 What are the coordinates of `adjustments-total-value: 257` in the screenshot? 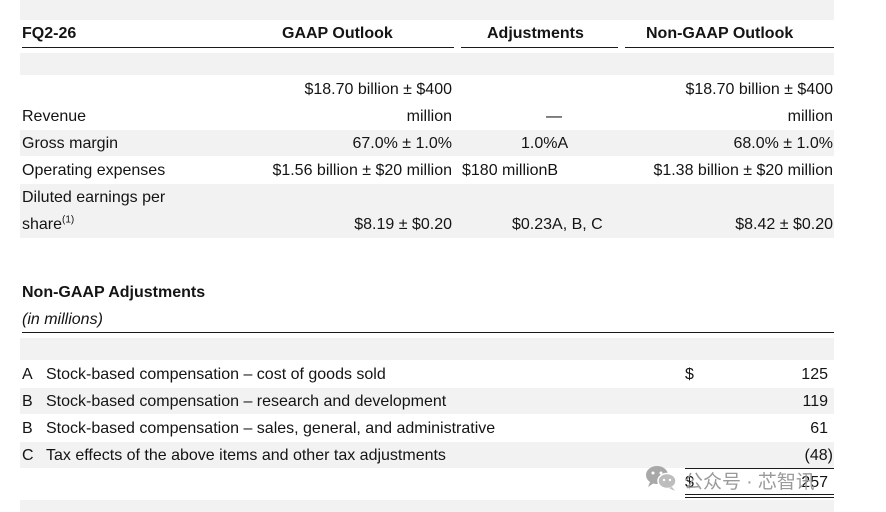 It's located at (814, 482).